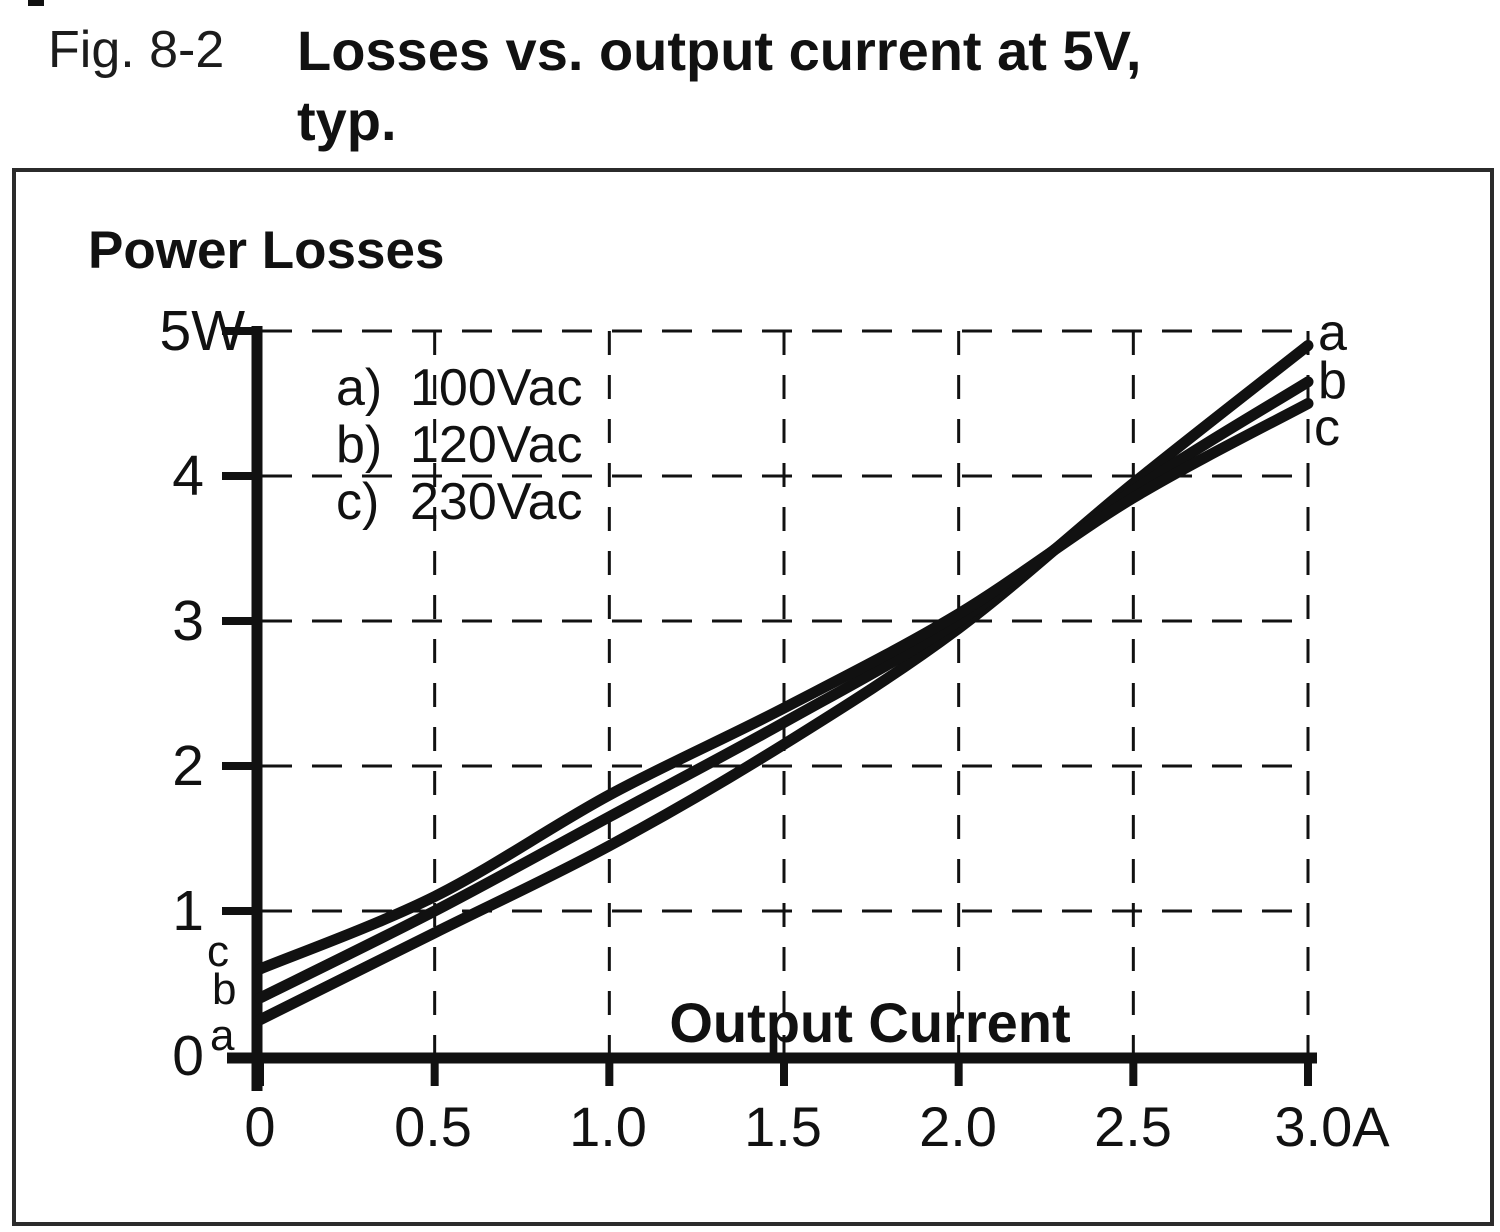 Image resolution: width=1500 pixels, height=1232 pixels. What do you see at coordinates (870, 1022) in the screenshot?
I see `x-axis-title: Output Current` at bounding box center [870, 1022].